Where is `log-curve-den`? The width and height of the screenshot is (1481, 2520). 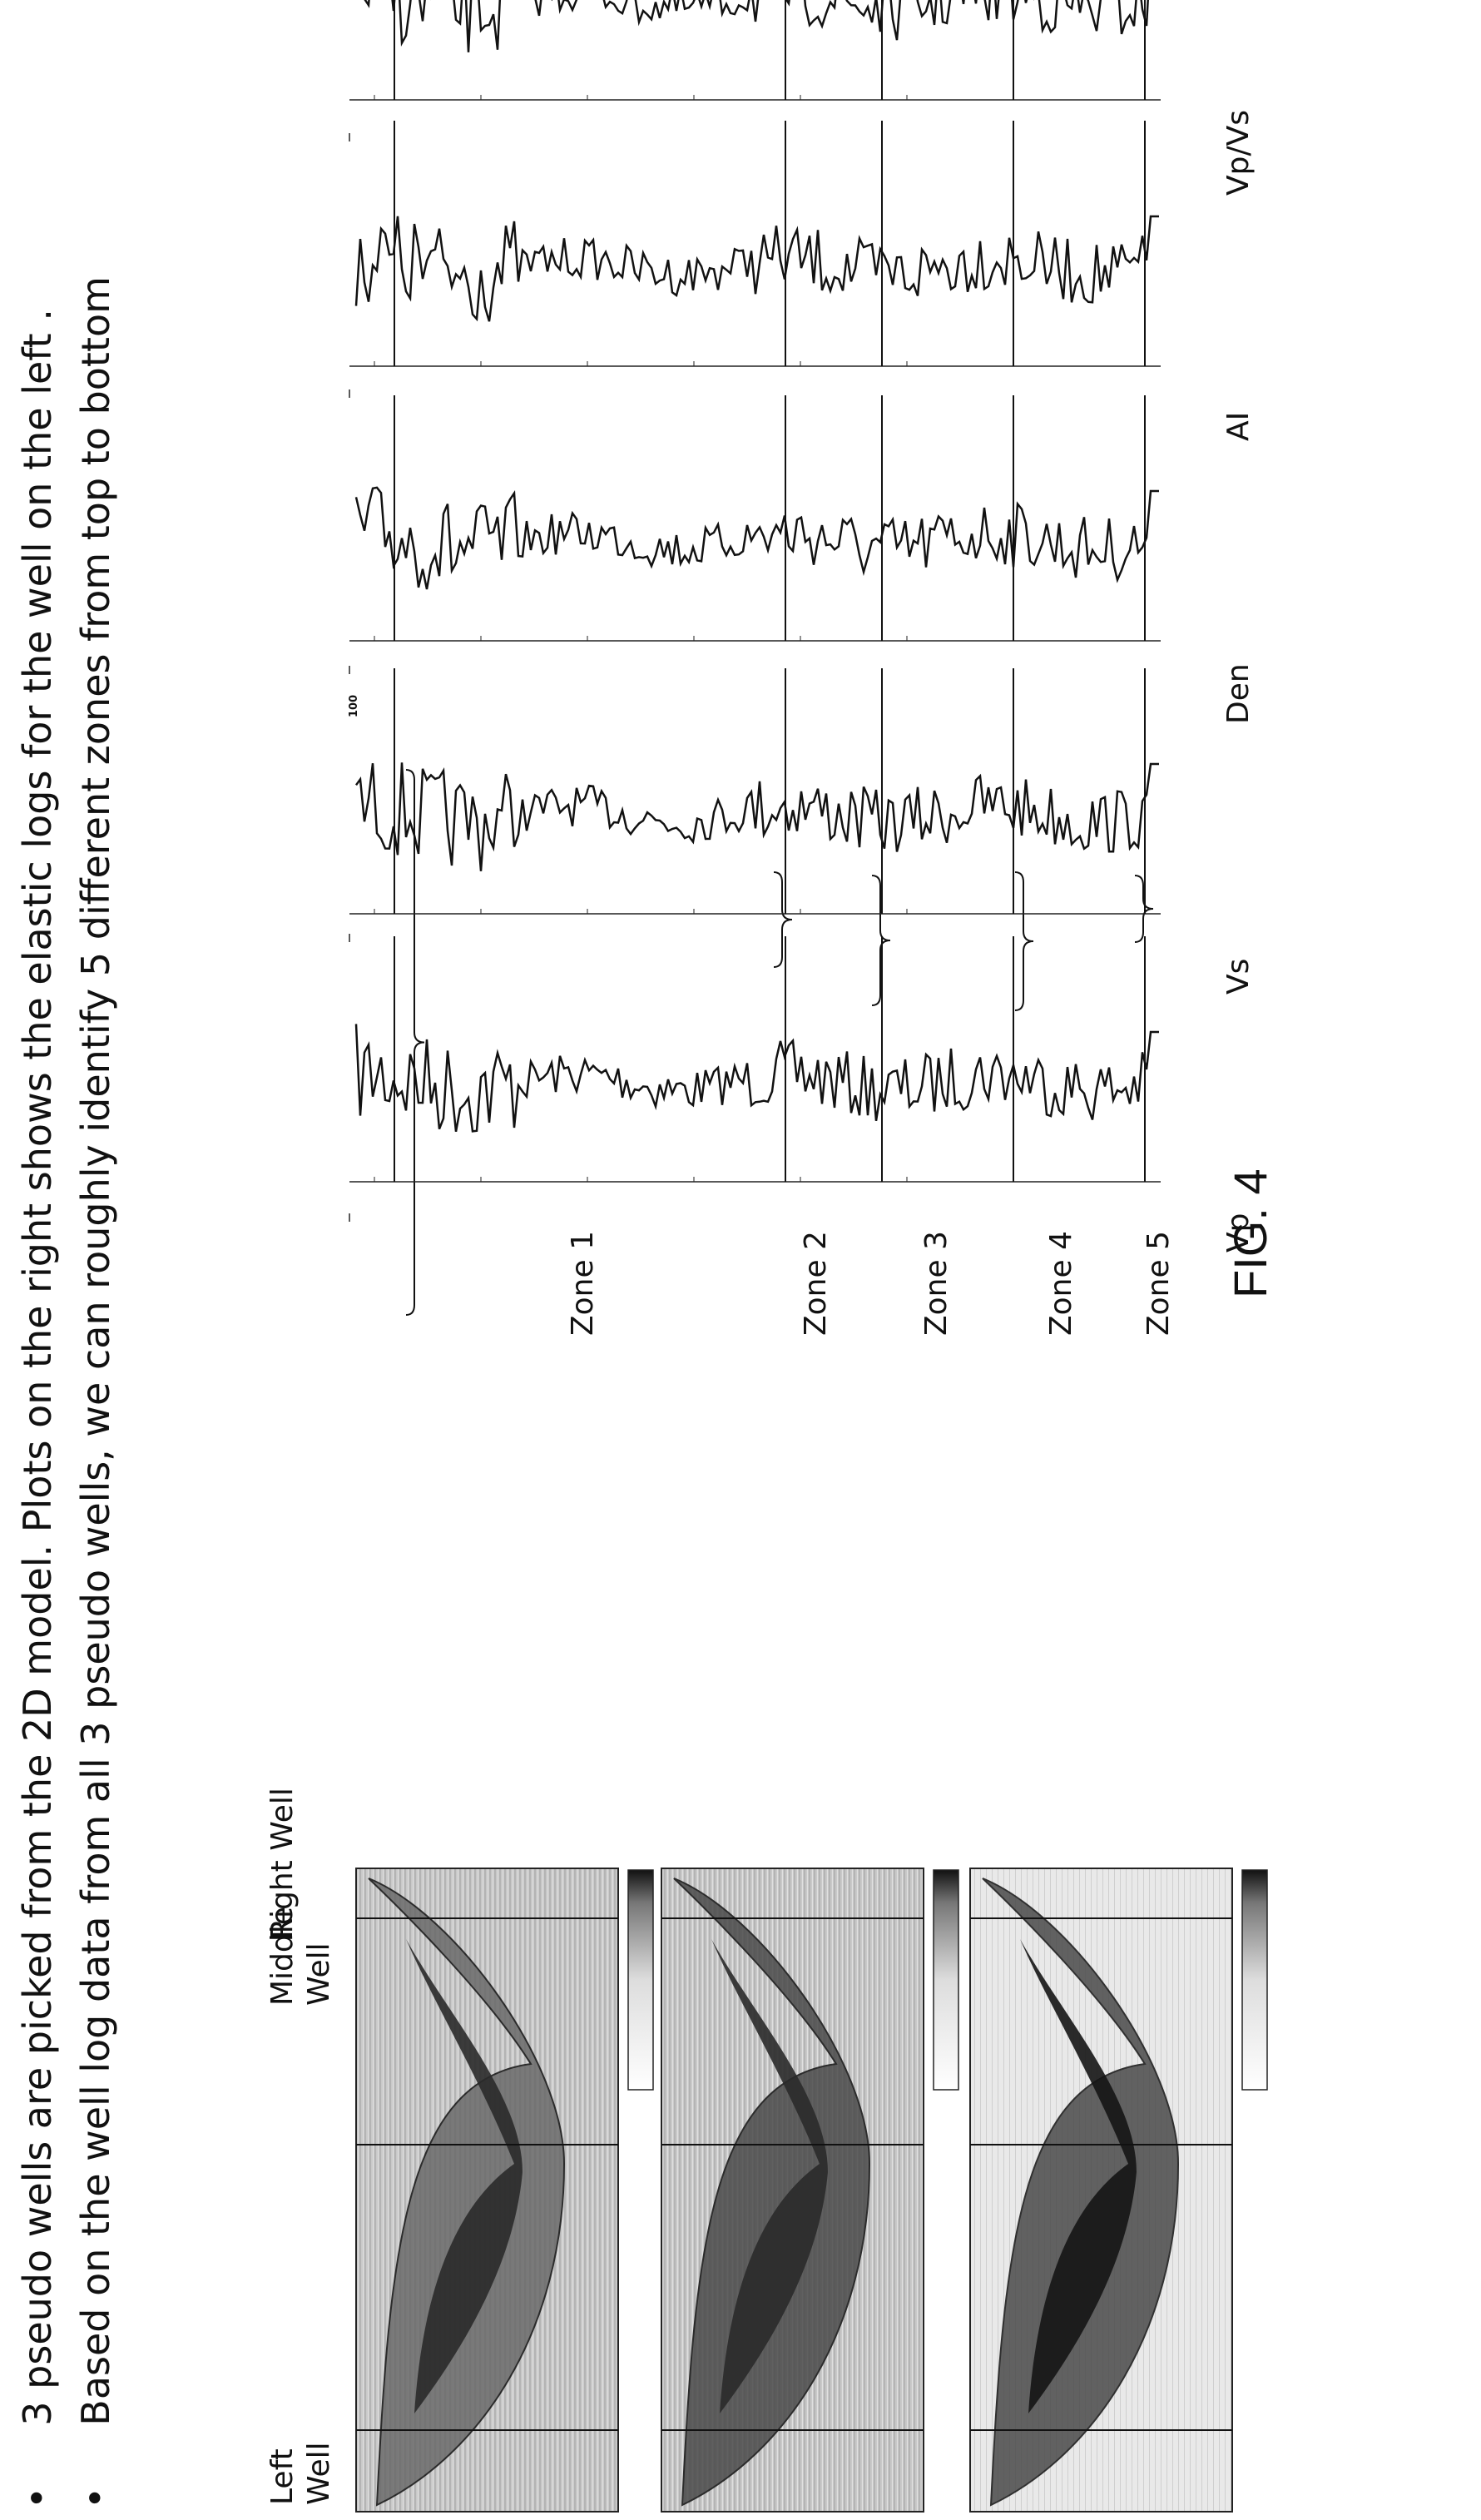 log-curve-den is located at coordinates (756, 538).